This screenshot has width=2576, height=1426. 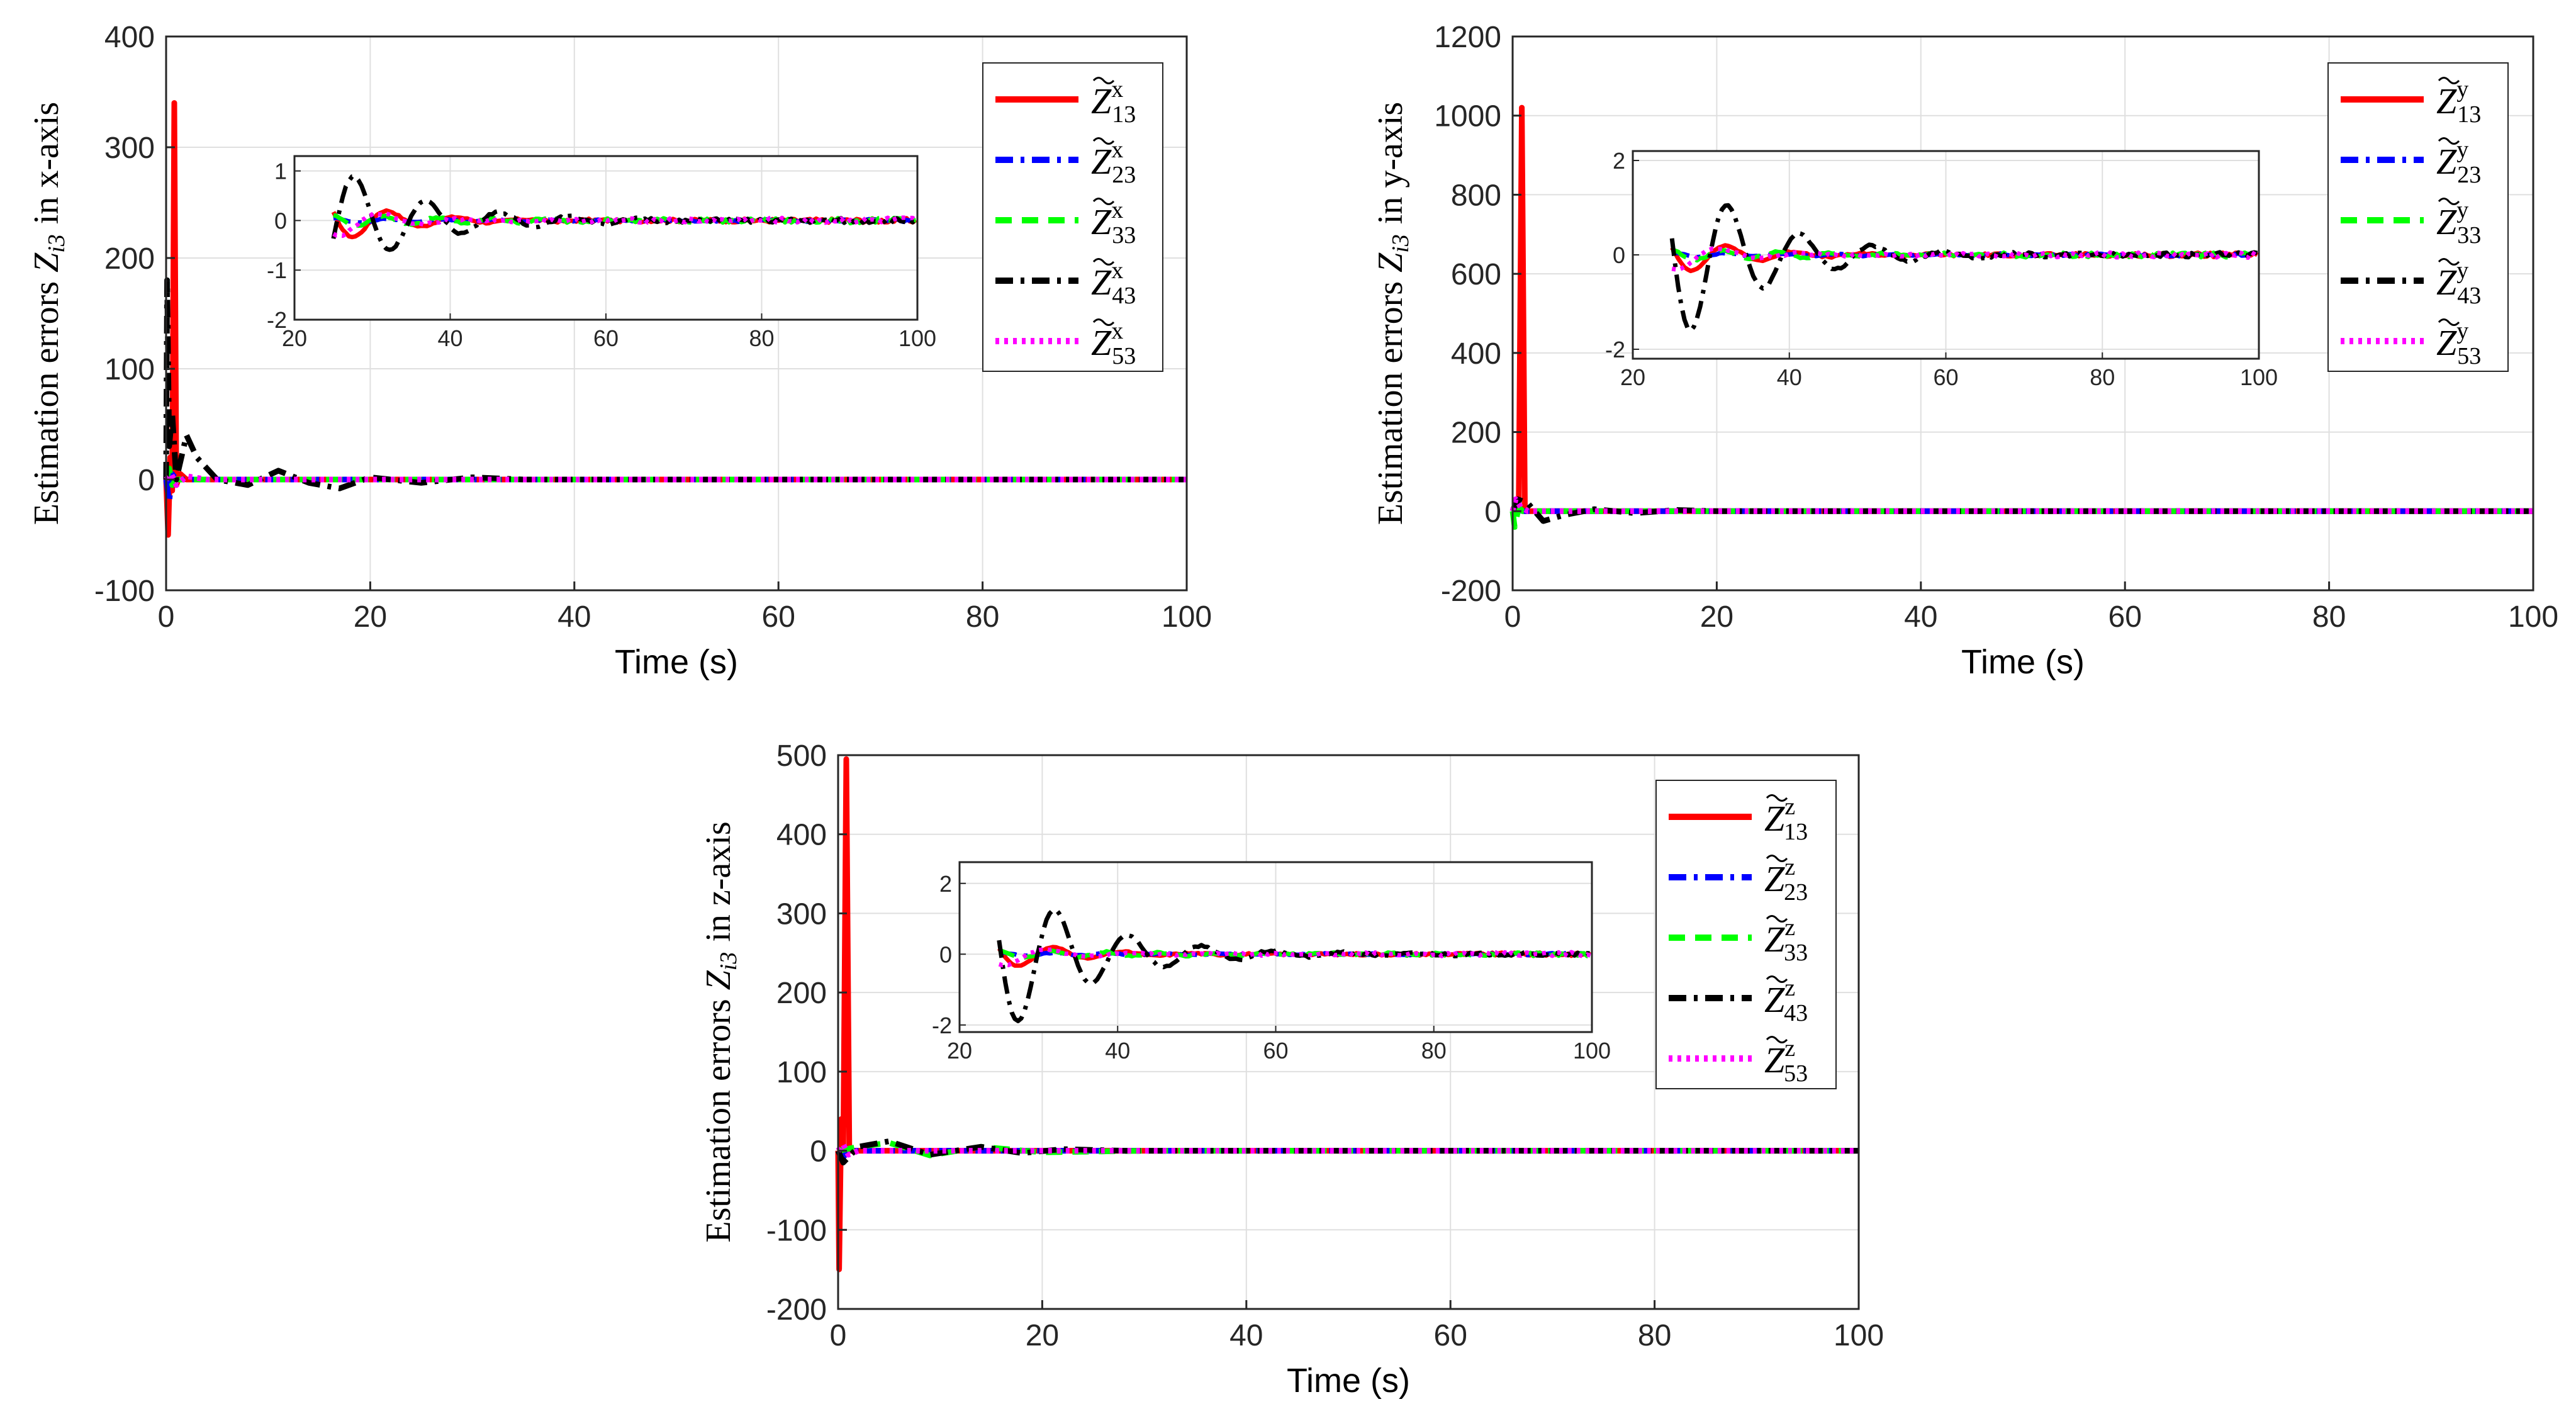 I want to click on y-tick-label: 300, so click(x=801, y=914).